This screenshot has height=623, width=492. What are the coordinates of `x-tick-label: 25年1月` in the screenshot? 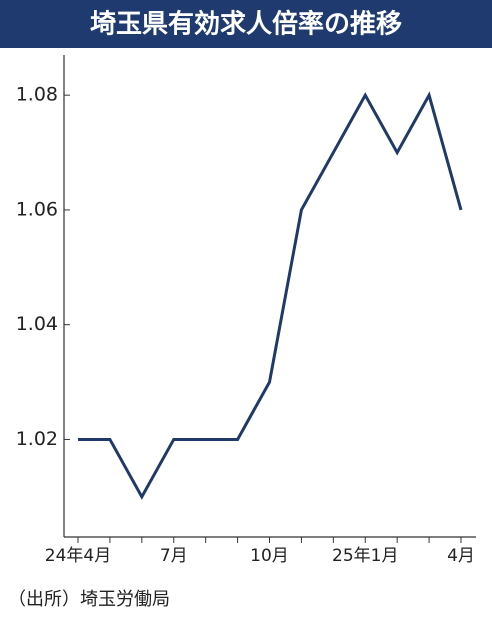 It's located at (365, 556).